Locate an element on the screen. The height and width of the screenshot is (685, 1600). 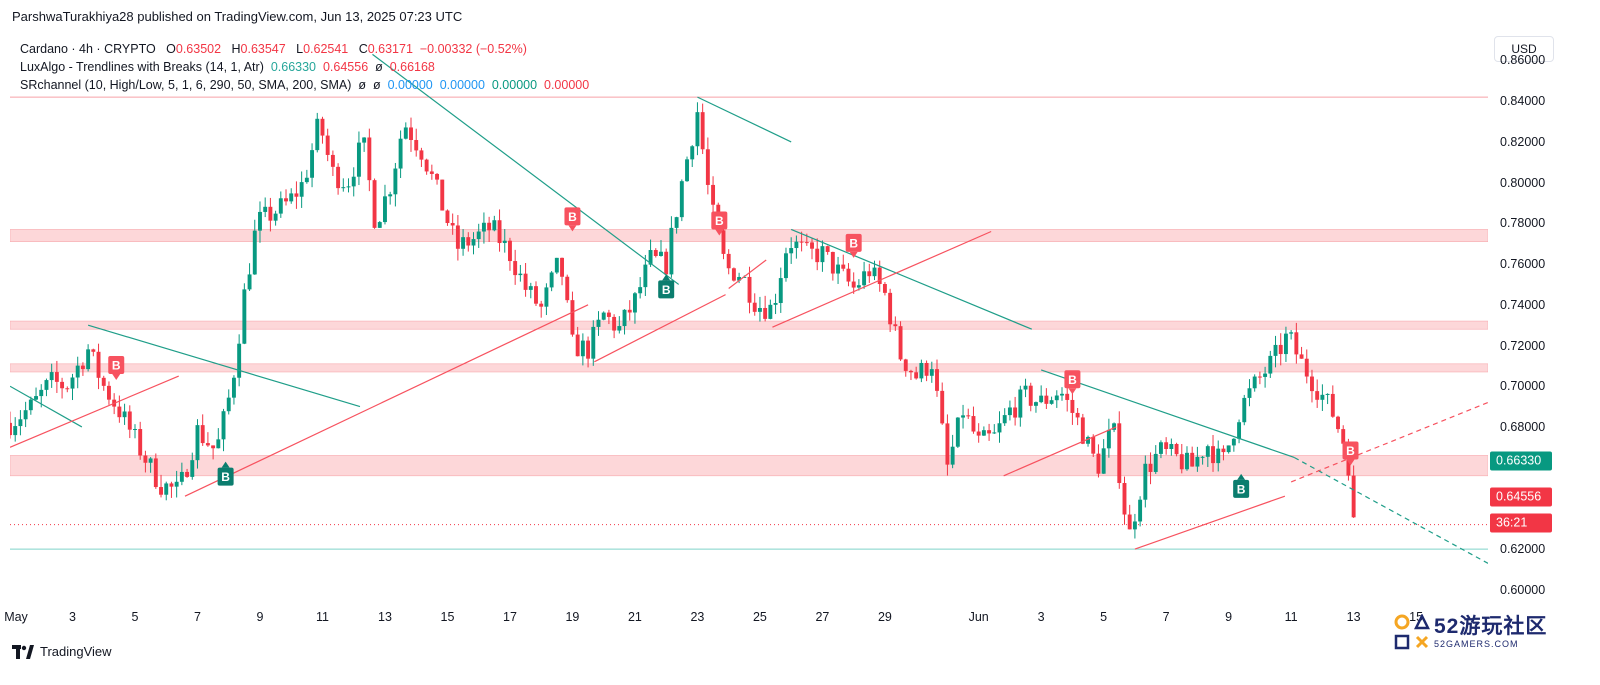
price-tick-label: 0.68000 is located at coordinates (1523, 426).